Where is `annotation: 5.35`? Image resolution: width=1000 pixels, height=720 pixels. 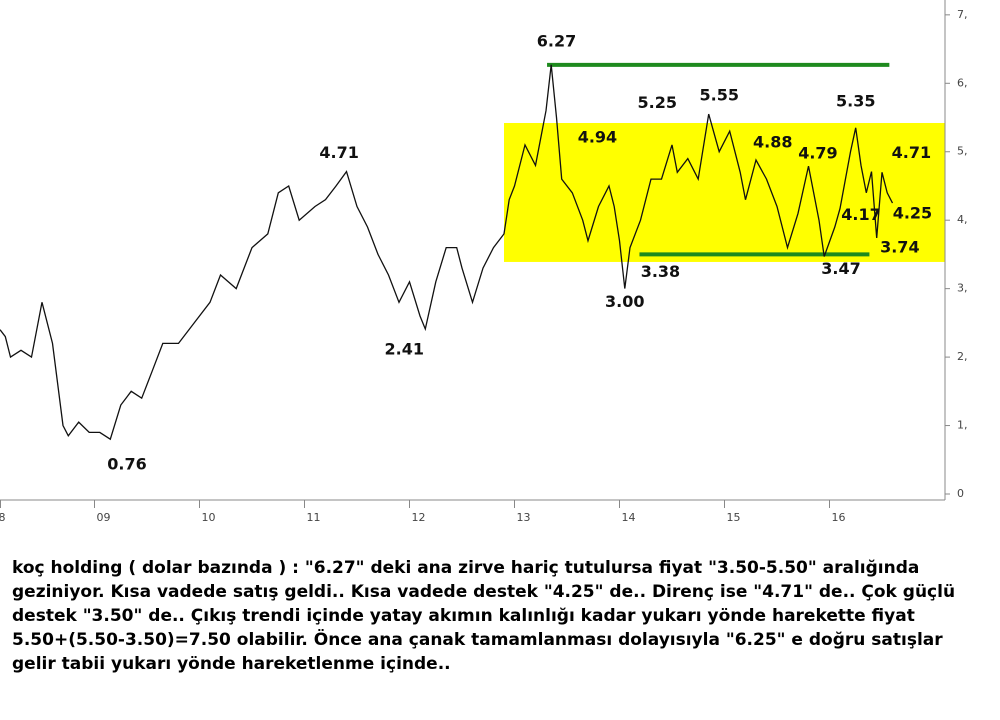 annotation: 5.35 is located at coordinates (855, 100).